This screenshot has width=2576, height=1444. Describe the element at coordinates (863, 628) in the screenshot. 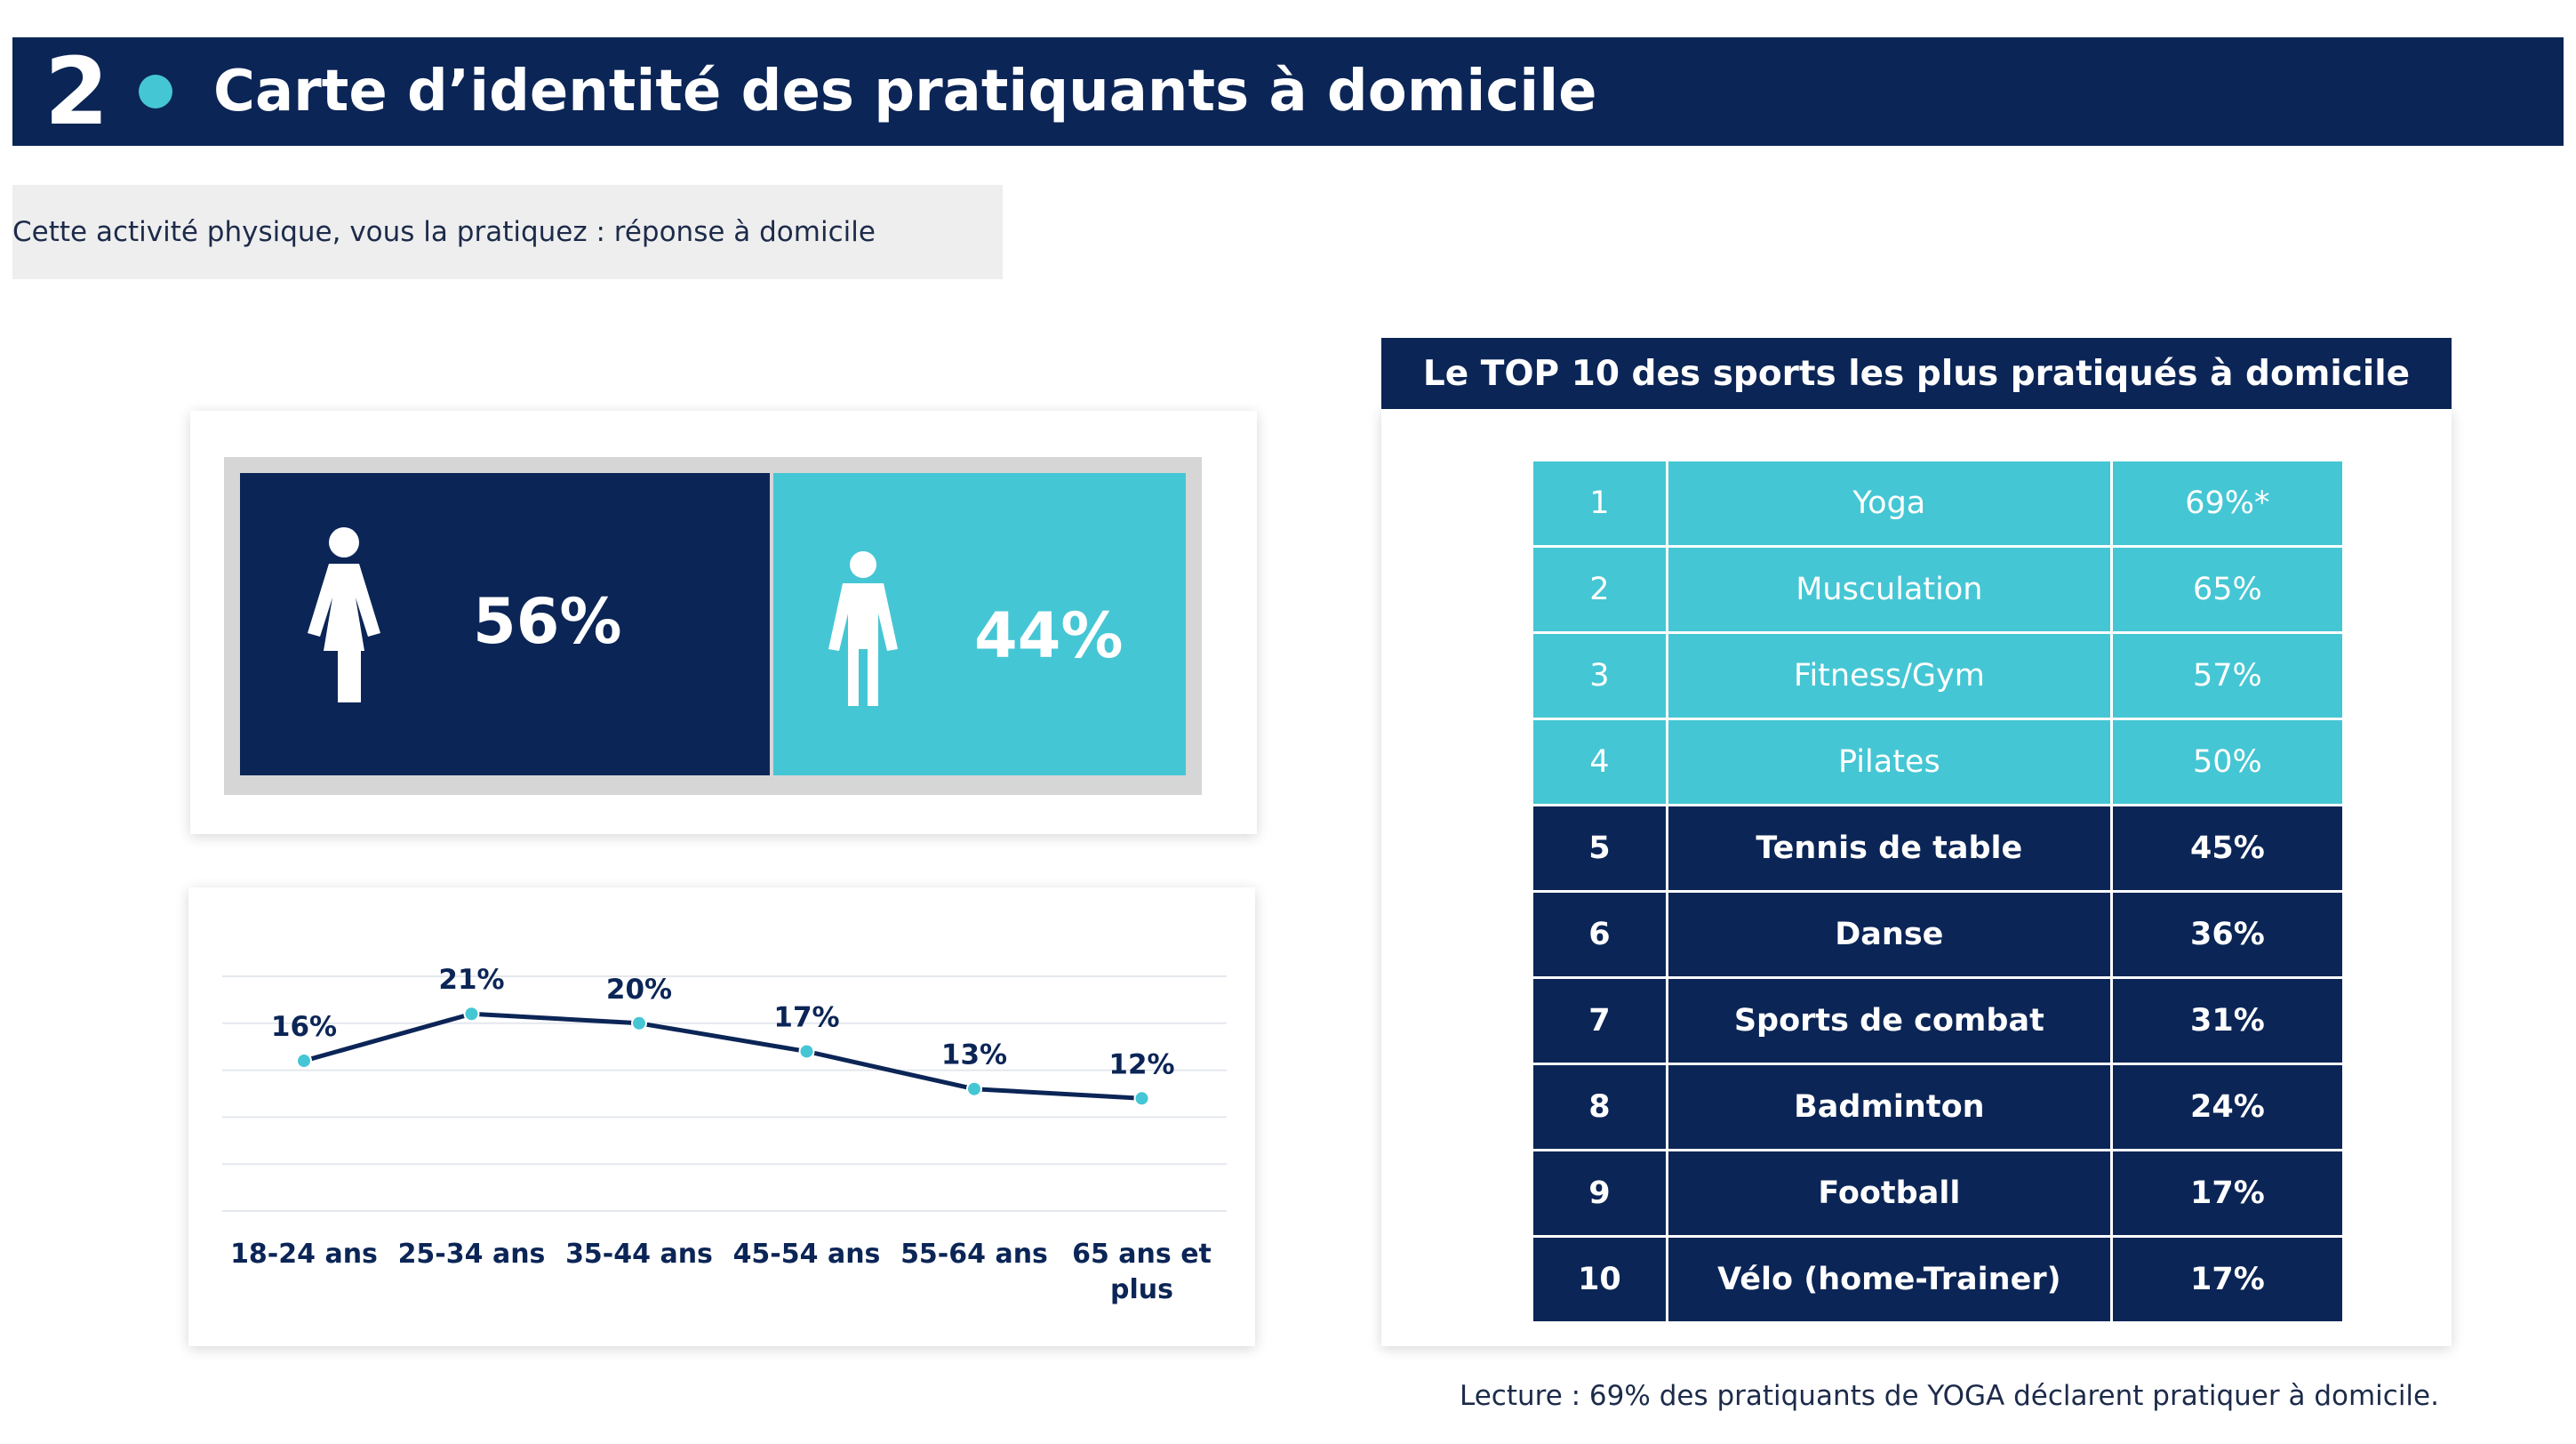

I see `man-icon` at that location.